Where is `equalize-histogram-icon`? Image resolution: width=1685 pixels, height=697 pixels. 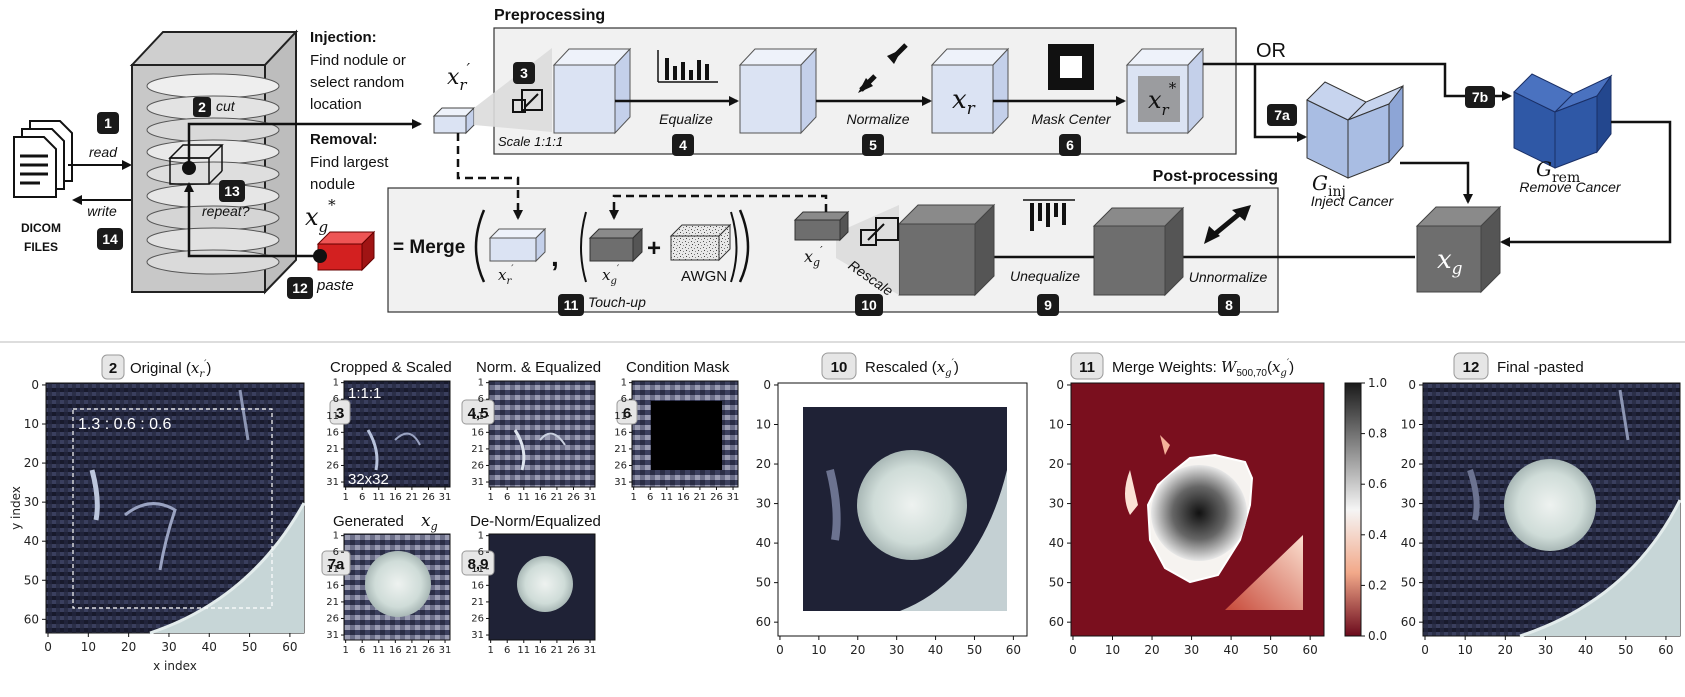 equalize-histogram-icon is located at coordinates (687, 66).